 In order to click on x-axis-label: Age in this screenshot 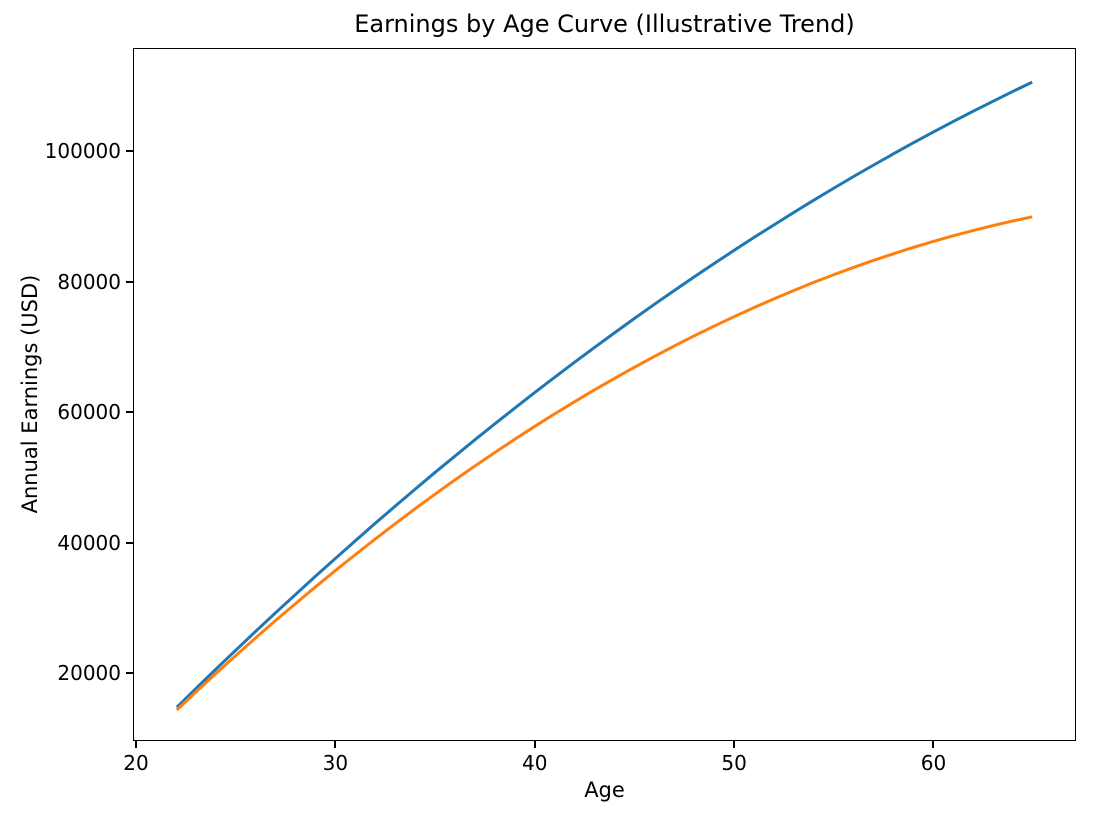, I will do `click(604, 790)`.